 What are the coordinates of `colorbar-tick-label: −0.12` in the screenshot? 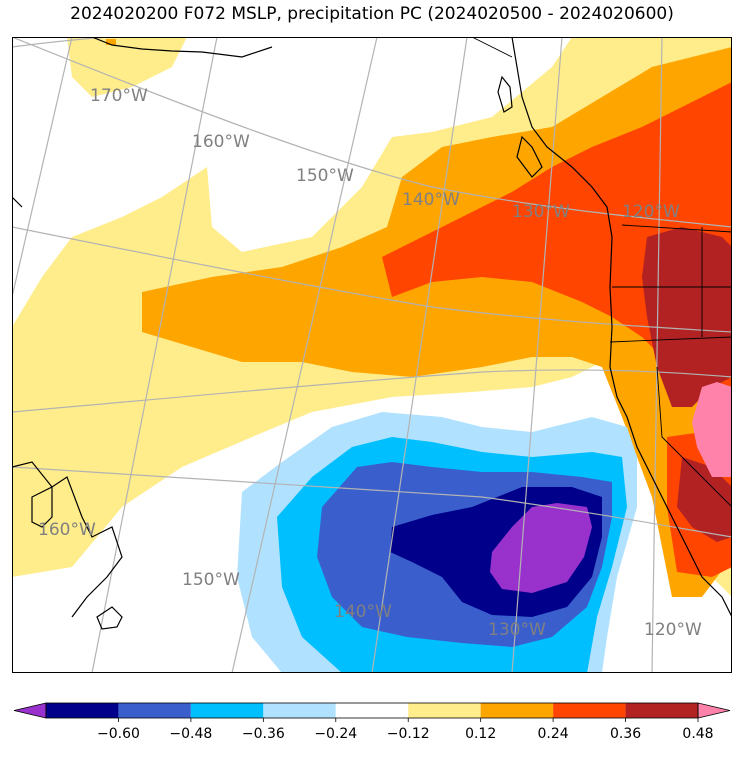 It's located at (408, 734).